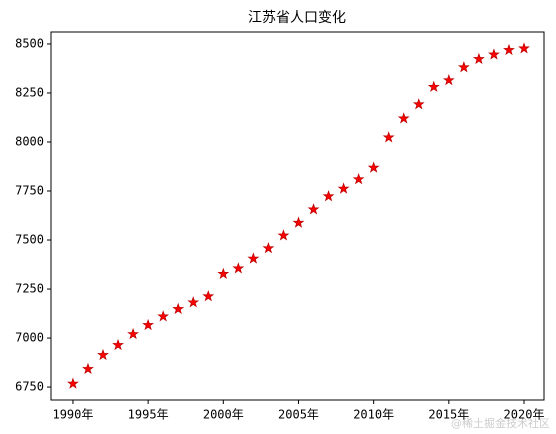 Image resolution: width=556 pixels, height=434 pixels. I want to click on x-tick-label: 2015年, so click(448, 415).